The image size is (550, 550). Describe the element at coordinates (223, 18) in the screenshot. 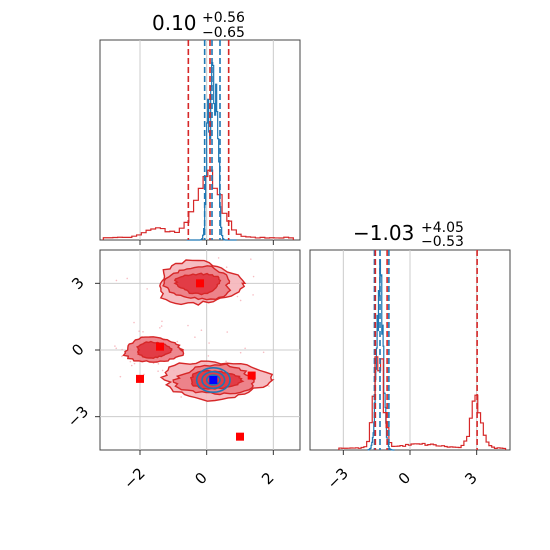

I see `title-top-left-plus: +0.56` at that location.